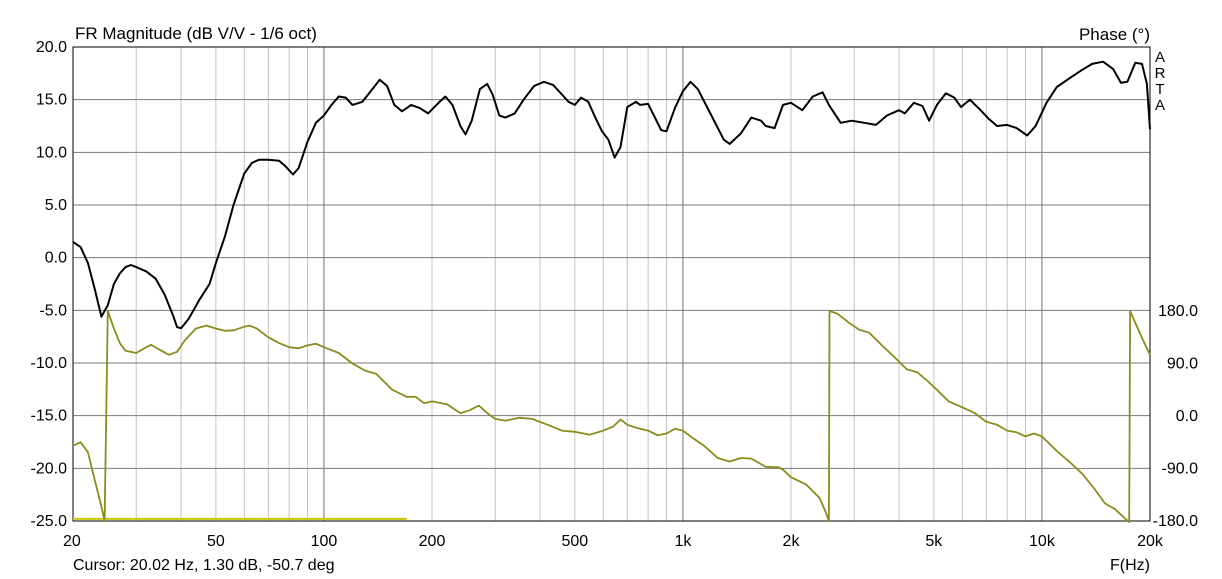  Describe the element at coordinates (324, 541) in the screenshot. I see `x-tick-label: 100` at that location.